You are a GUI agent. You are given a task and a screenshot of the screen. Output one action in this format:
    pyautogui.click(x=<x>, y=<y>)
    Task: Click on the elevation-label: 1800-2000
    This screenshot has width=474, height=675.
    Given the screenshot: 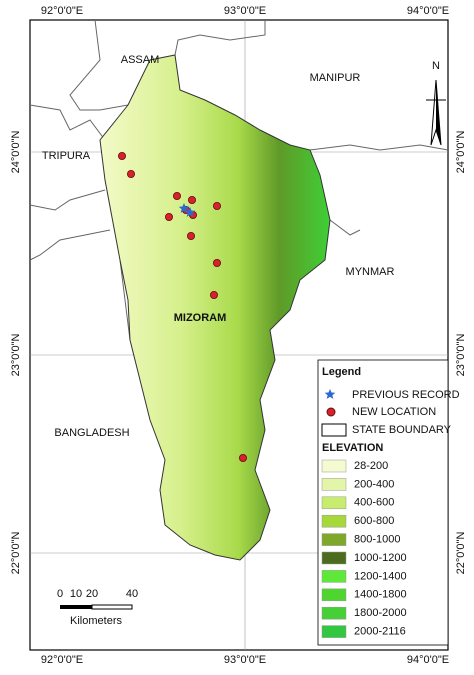 What is the action you would take?
    pyautogui.click(x=380, y=613)
    